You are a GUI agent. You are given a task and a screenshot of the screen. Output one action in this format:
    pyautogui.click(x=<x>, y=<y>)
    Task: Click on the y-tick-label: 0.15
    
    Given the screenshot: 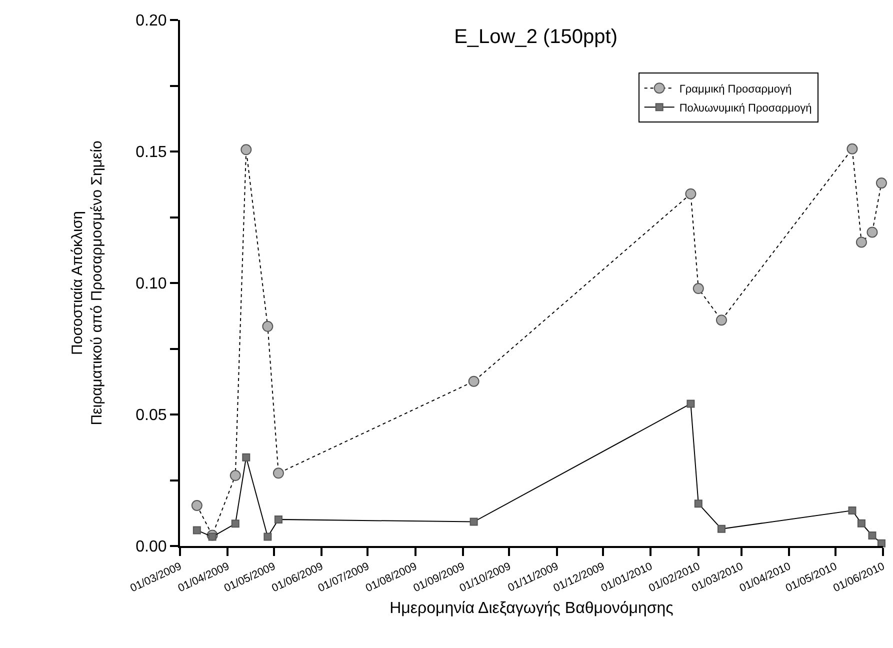 What is the action you would take?
    pyautogui.click(x=151, y=153)
    